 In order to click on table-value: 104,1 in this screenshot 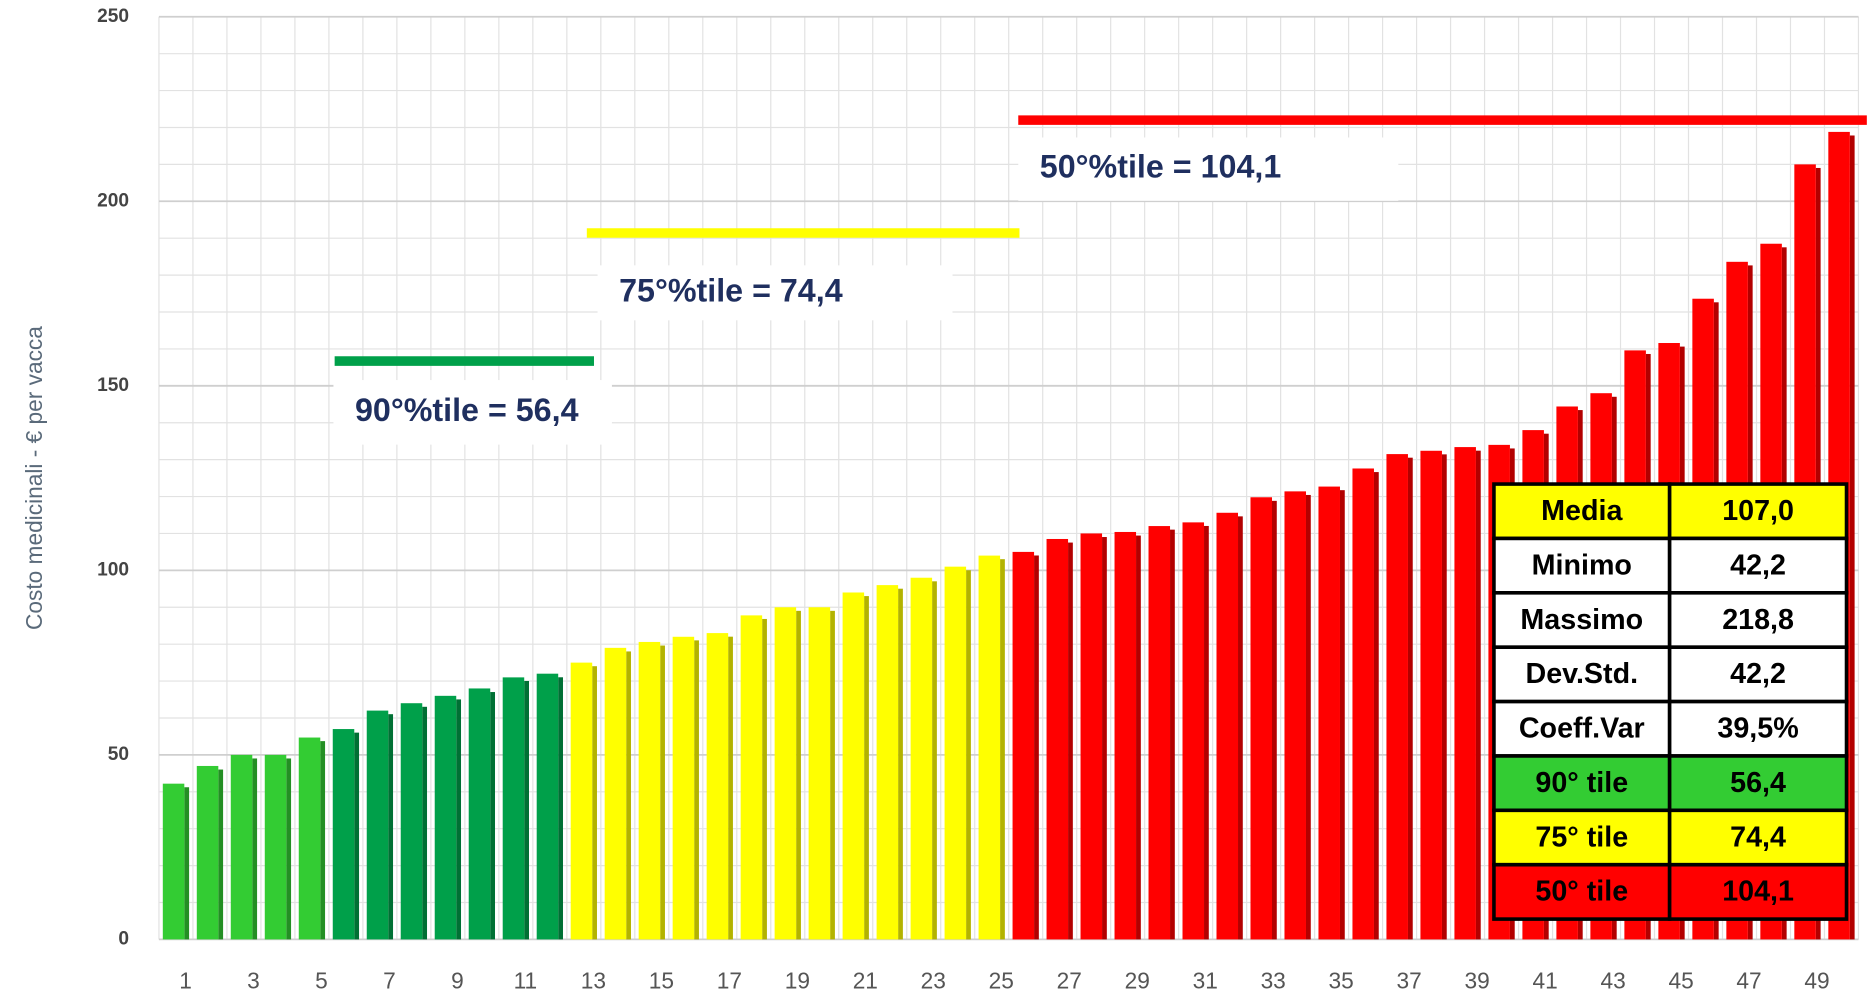, I will do `click(1758, 892)`.